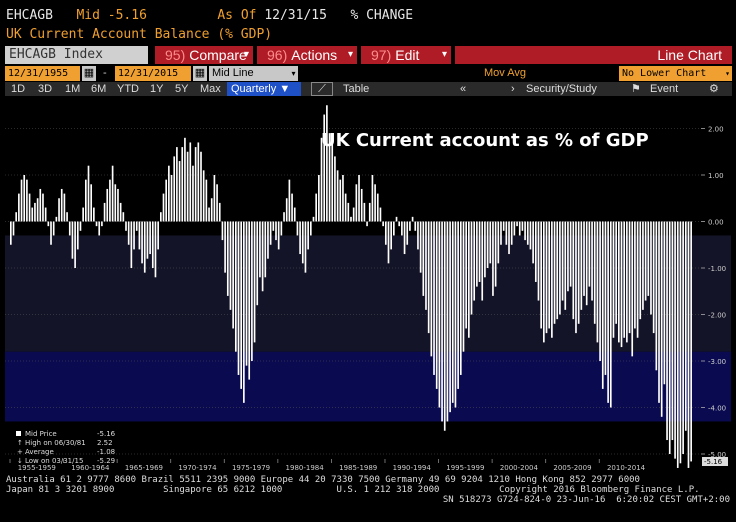  I want to click on edit-button: 97) Edit ▾, so click(406, 55).